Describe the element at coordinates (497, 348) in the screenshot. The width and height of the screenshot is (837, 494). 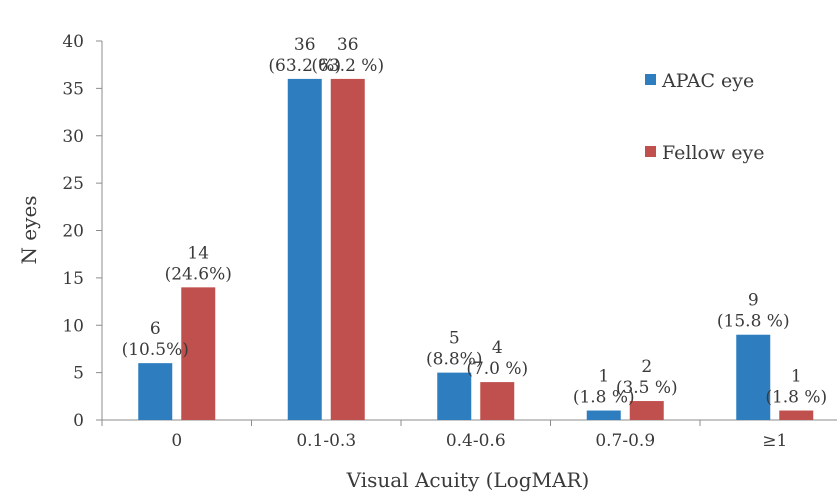
I see `bar-value-label: 4` at that location.